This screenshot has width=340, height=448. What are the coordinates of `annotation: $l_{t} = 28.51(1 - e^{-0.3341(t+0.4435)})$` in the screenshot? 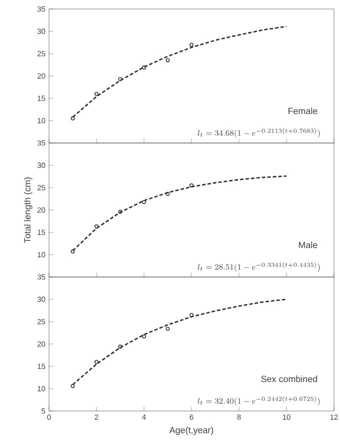 It's located at (259, 267).